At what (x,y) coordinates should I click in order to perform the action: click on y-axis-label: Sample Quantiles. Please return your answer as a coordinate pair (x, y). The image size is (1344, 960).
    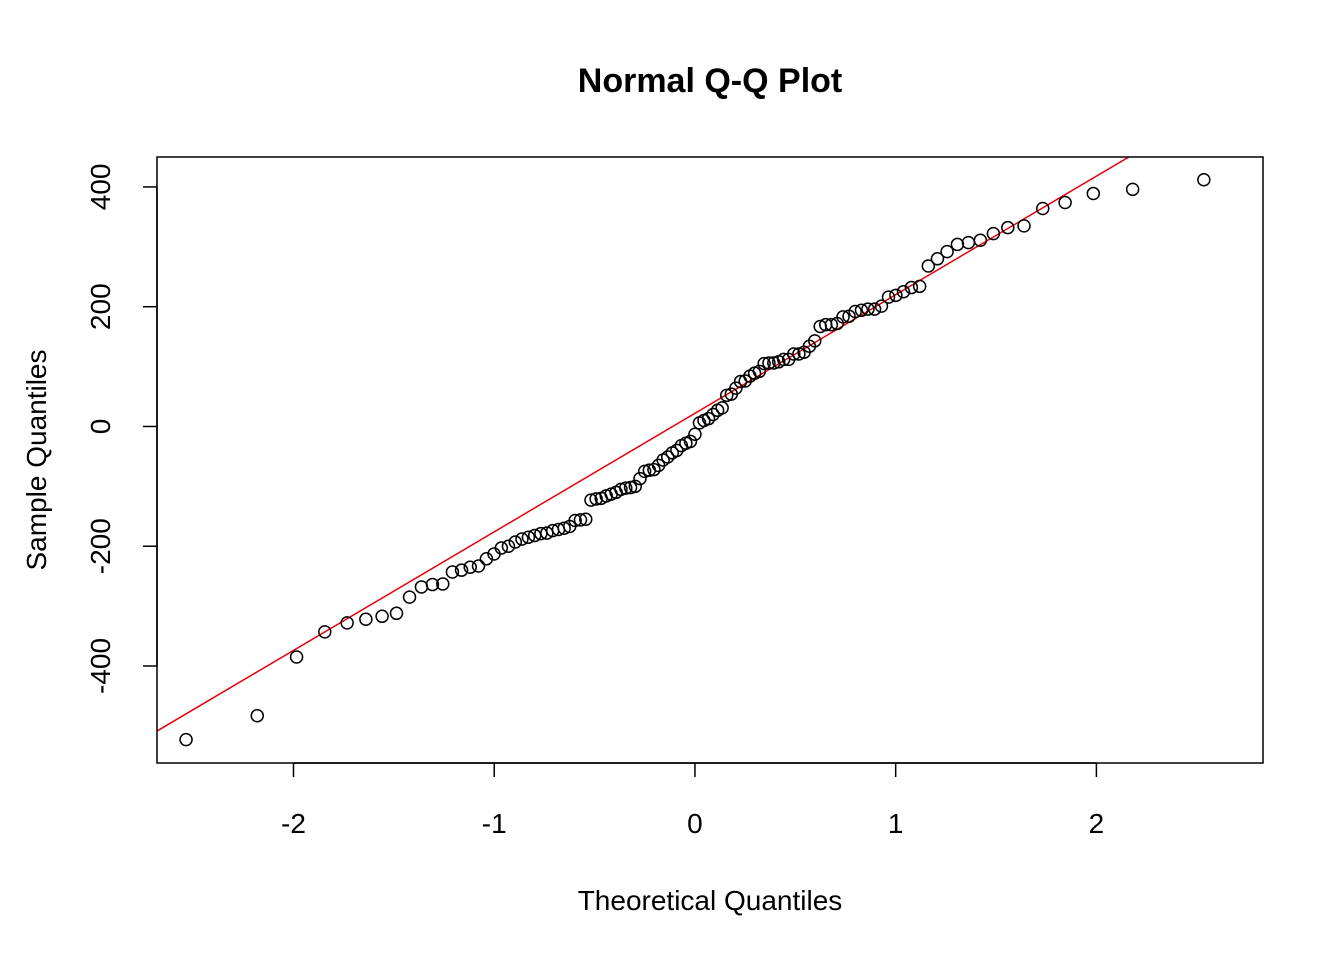
    Looking at the image, I should click on (36, 459).